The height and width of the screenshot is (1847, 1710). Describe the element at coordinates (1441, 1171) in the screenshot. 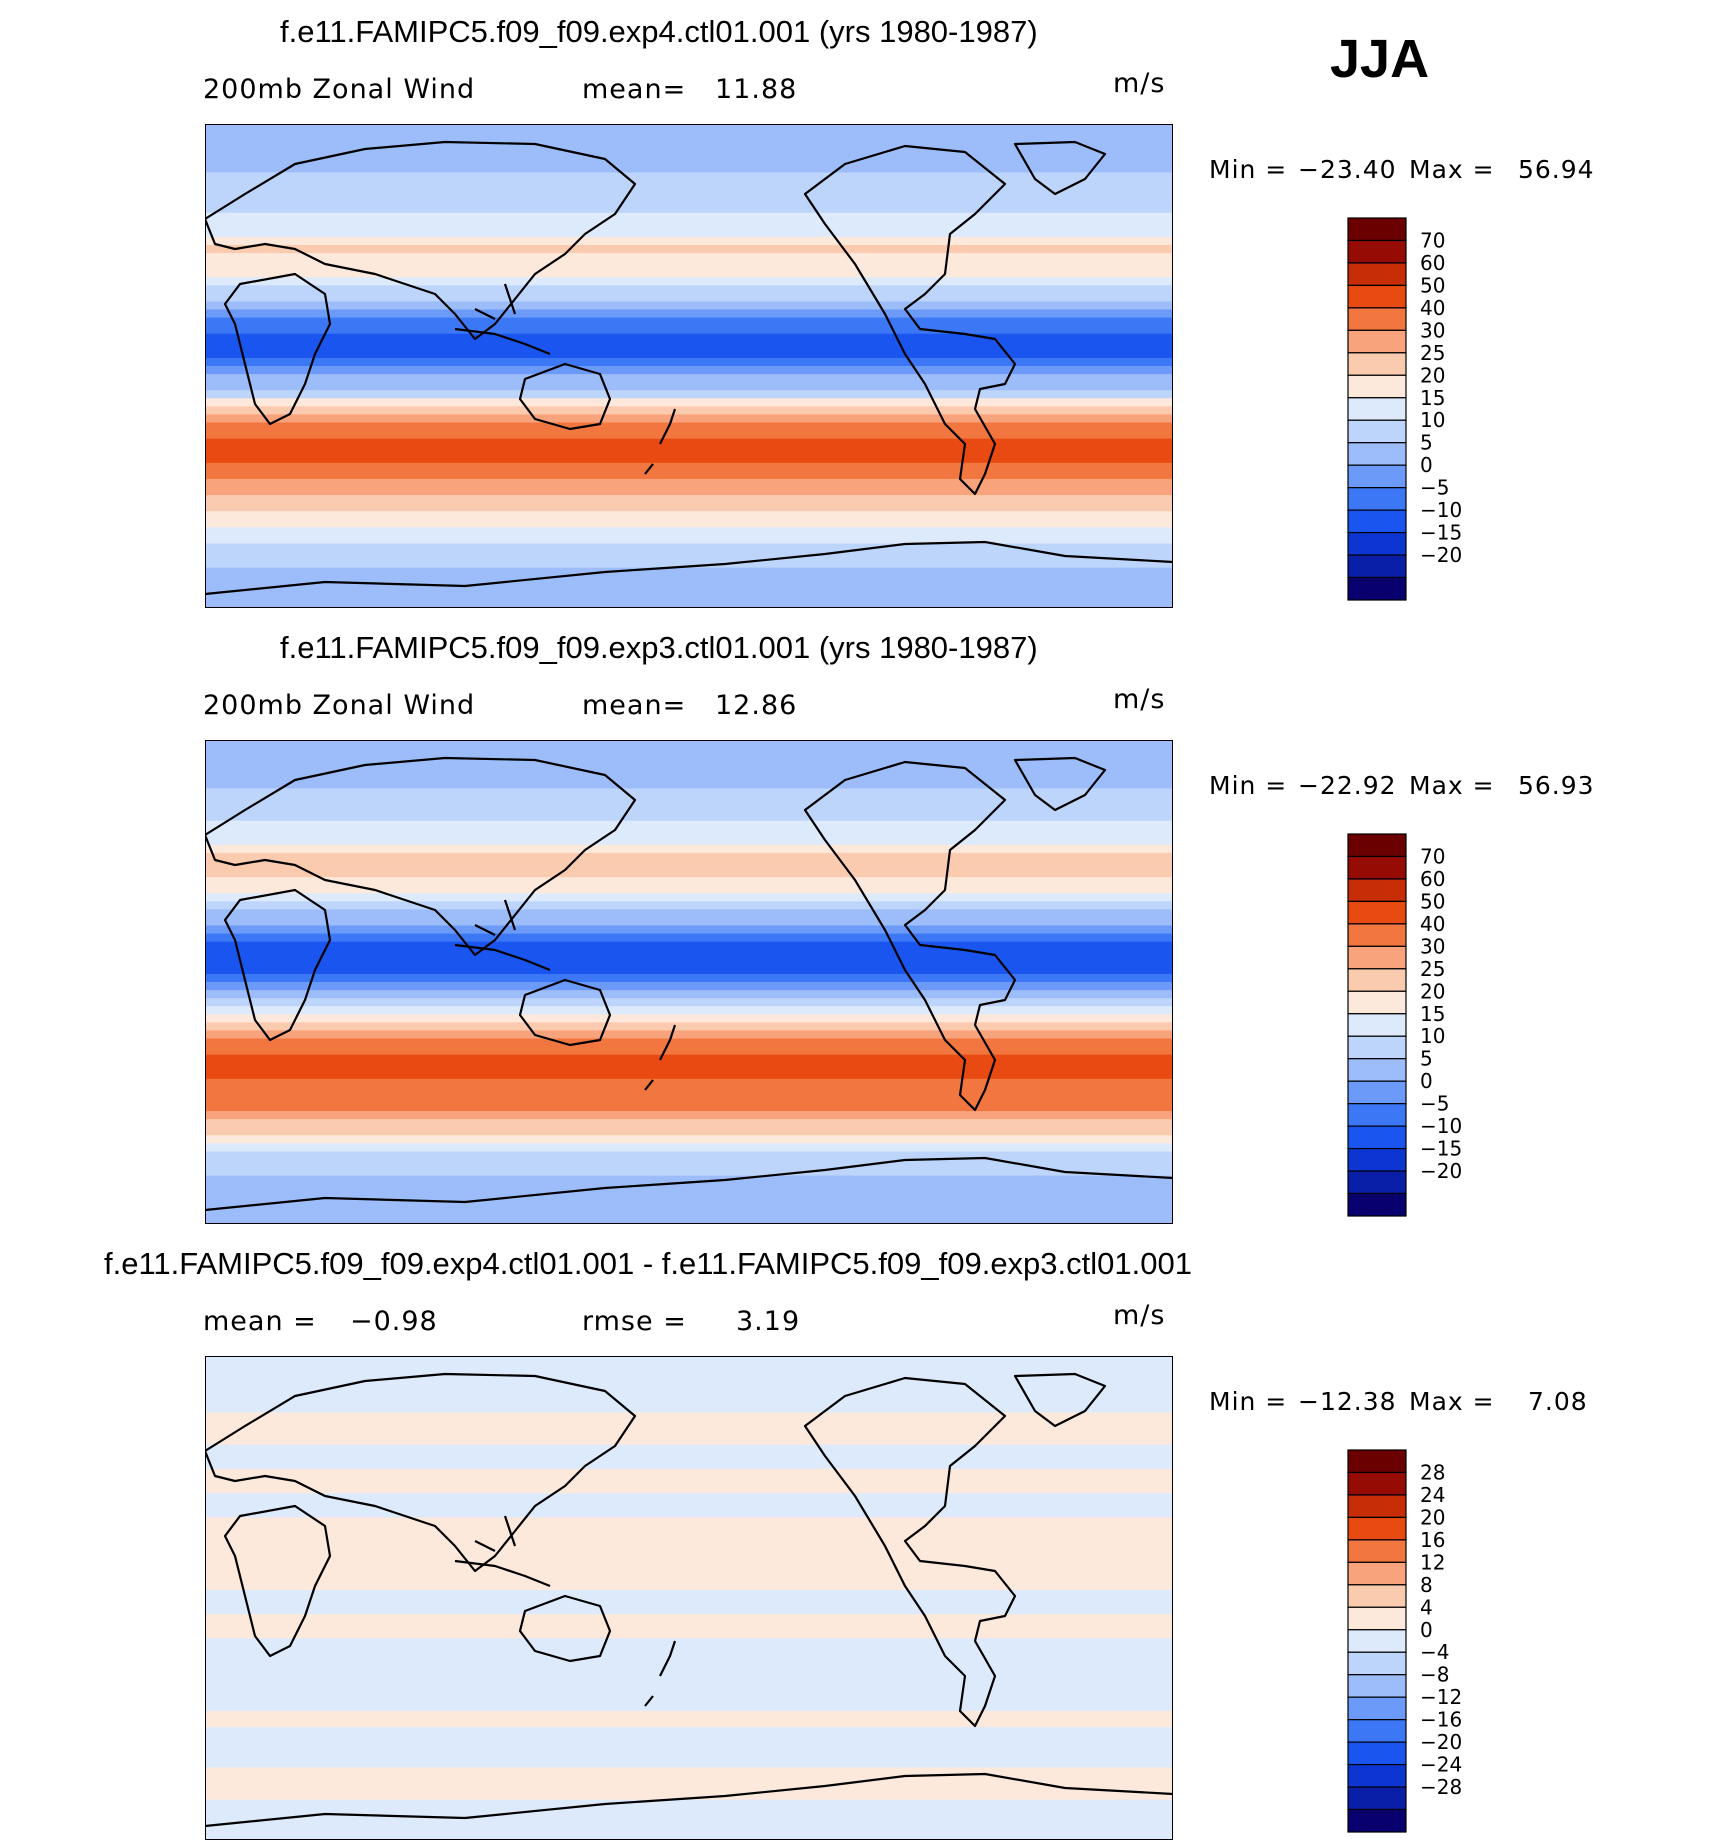

I see `colorbar-tick-label: −20` at that location.